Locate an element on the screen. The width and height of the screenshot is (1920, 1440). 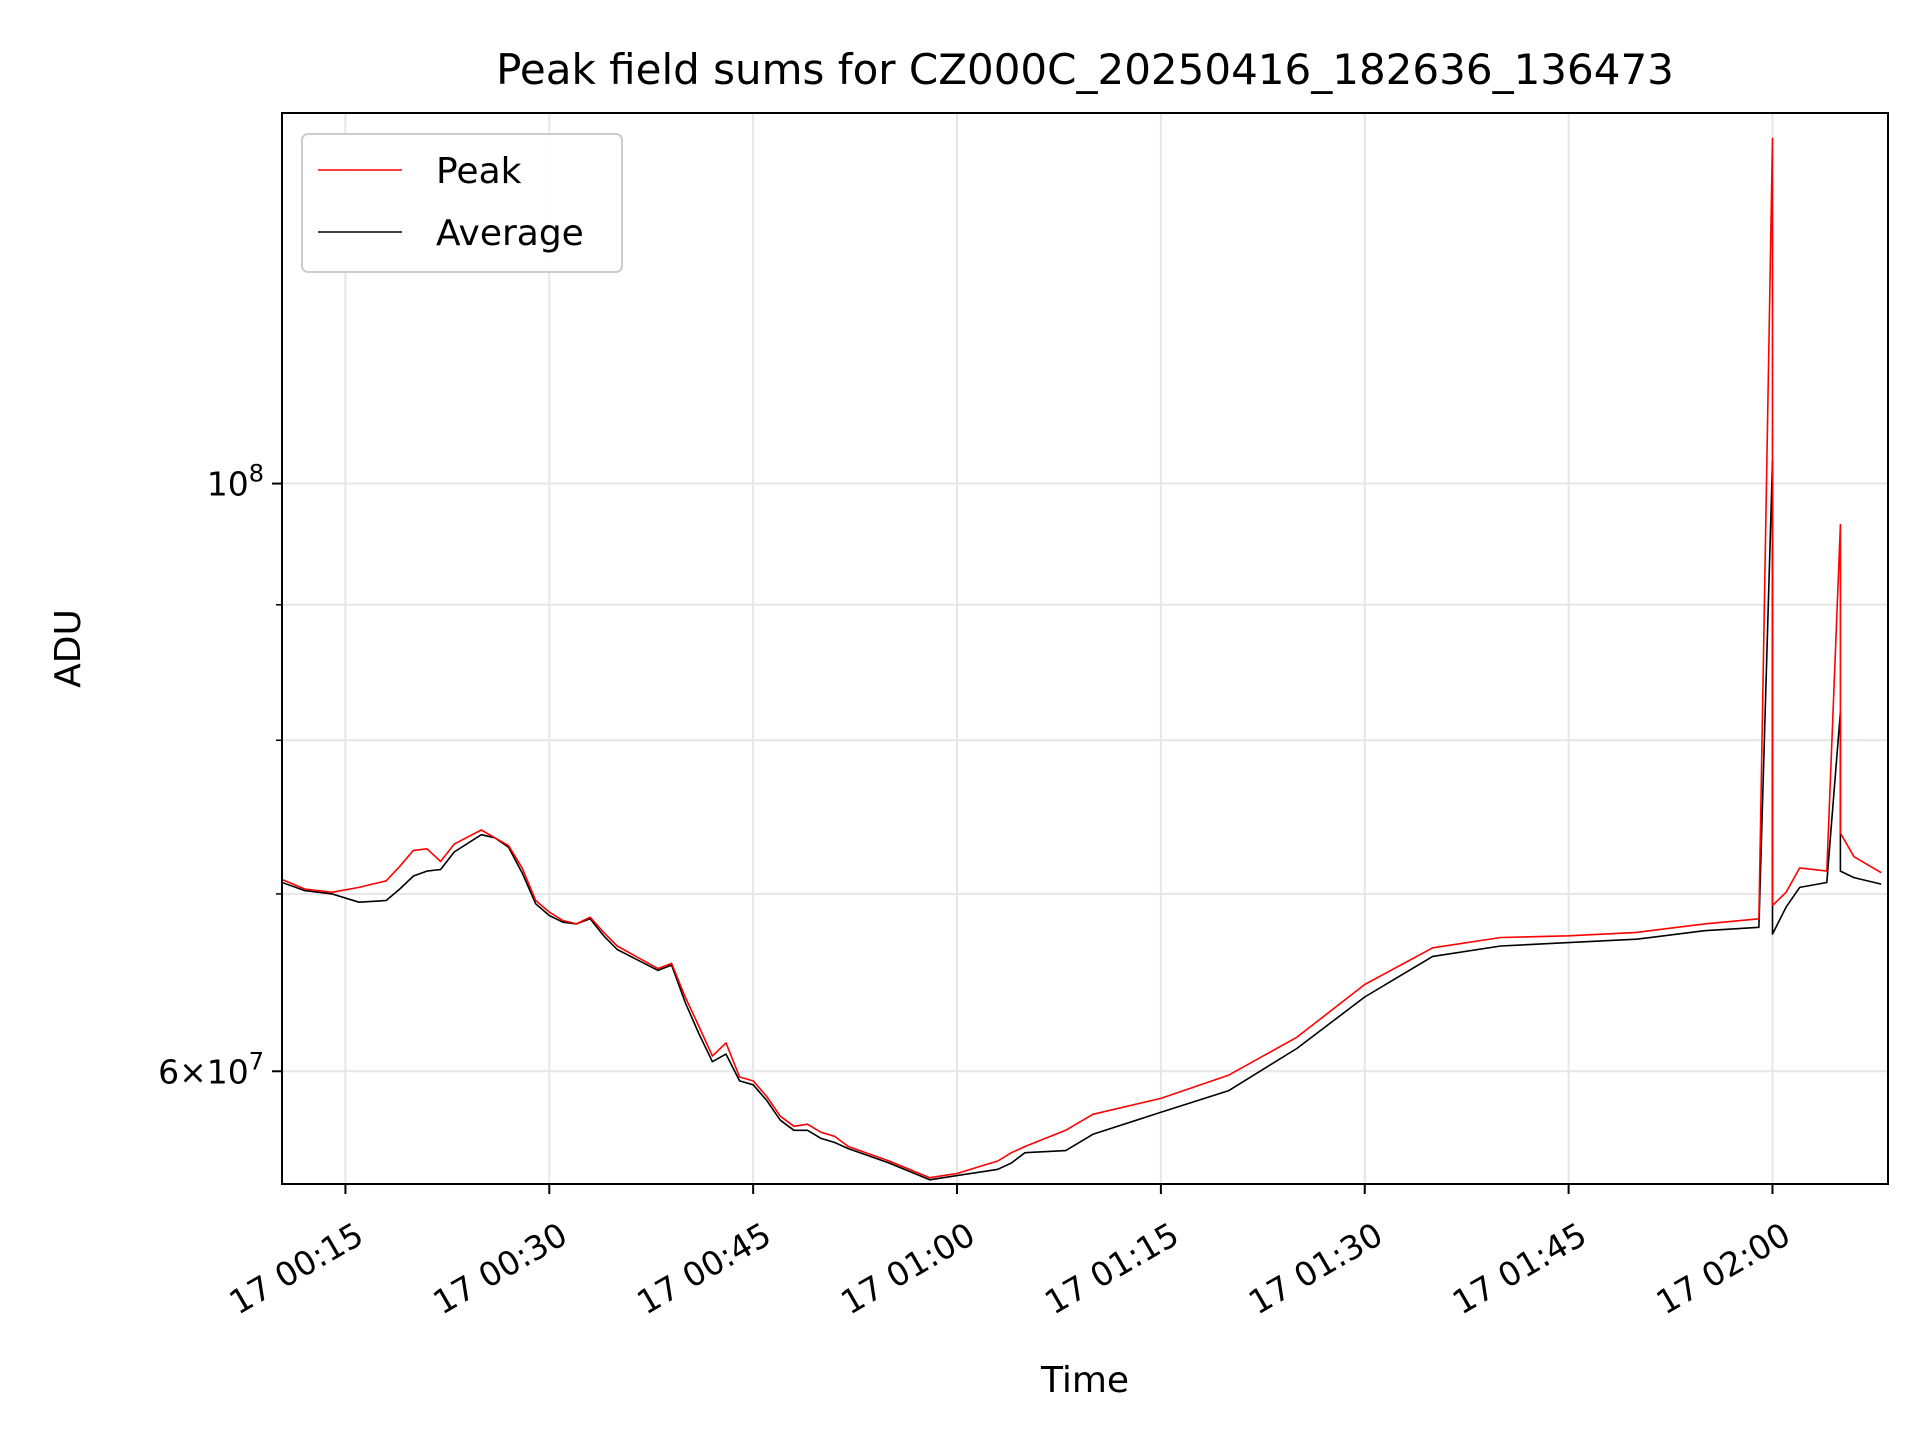
legend-label-peak: Peak is located at coordinates (479, 171).